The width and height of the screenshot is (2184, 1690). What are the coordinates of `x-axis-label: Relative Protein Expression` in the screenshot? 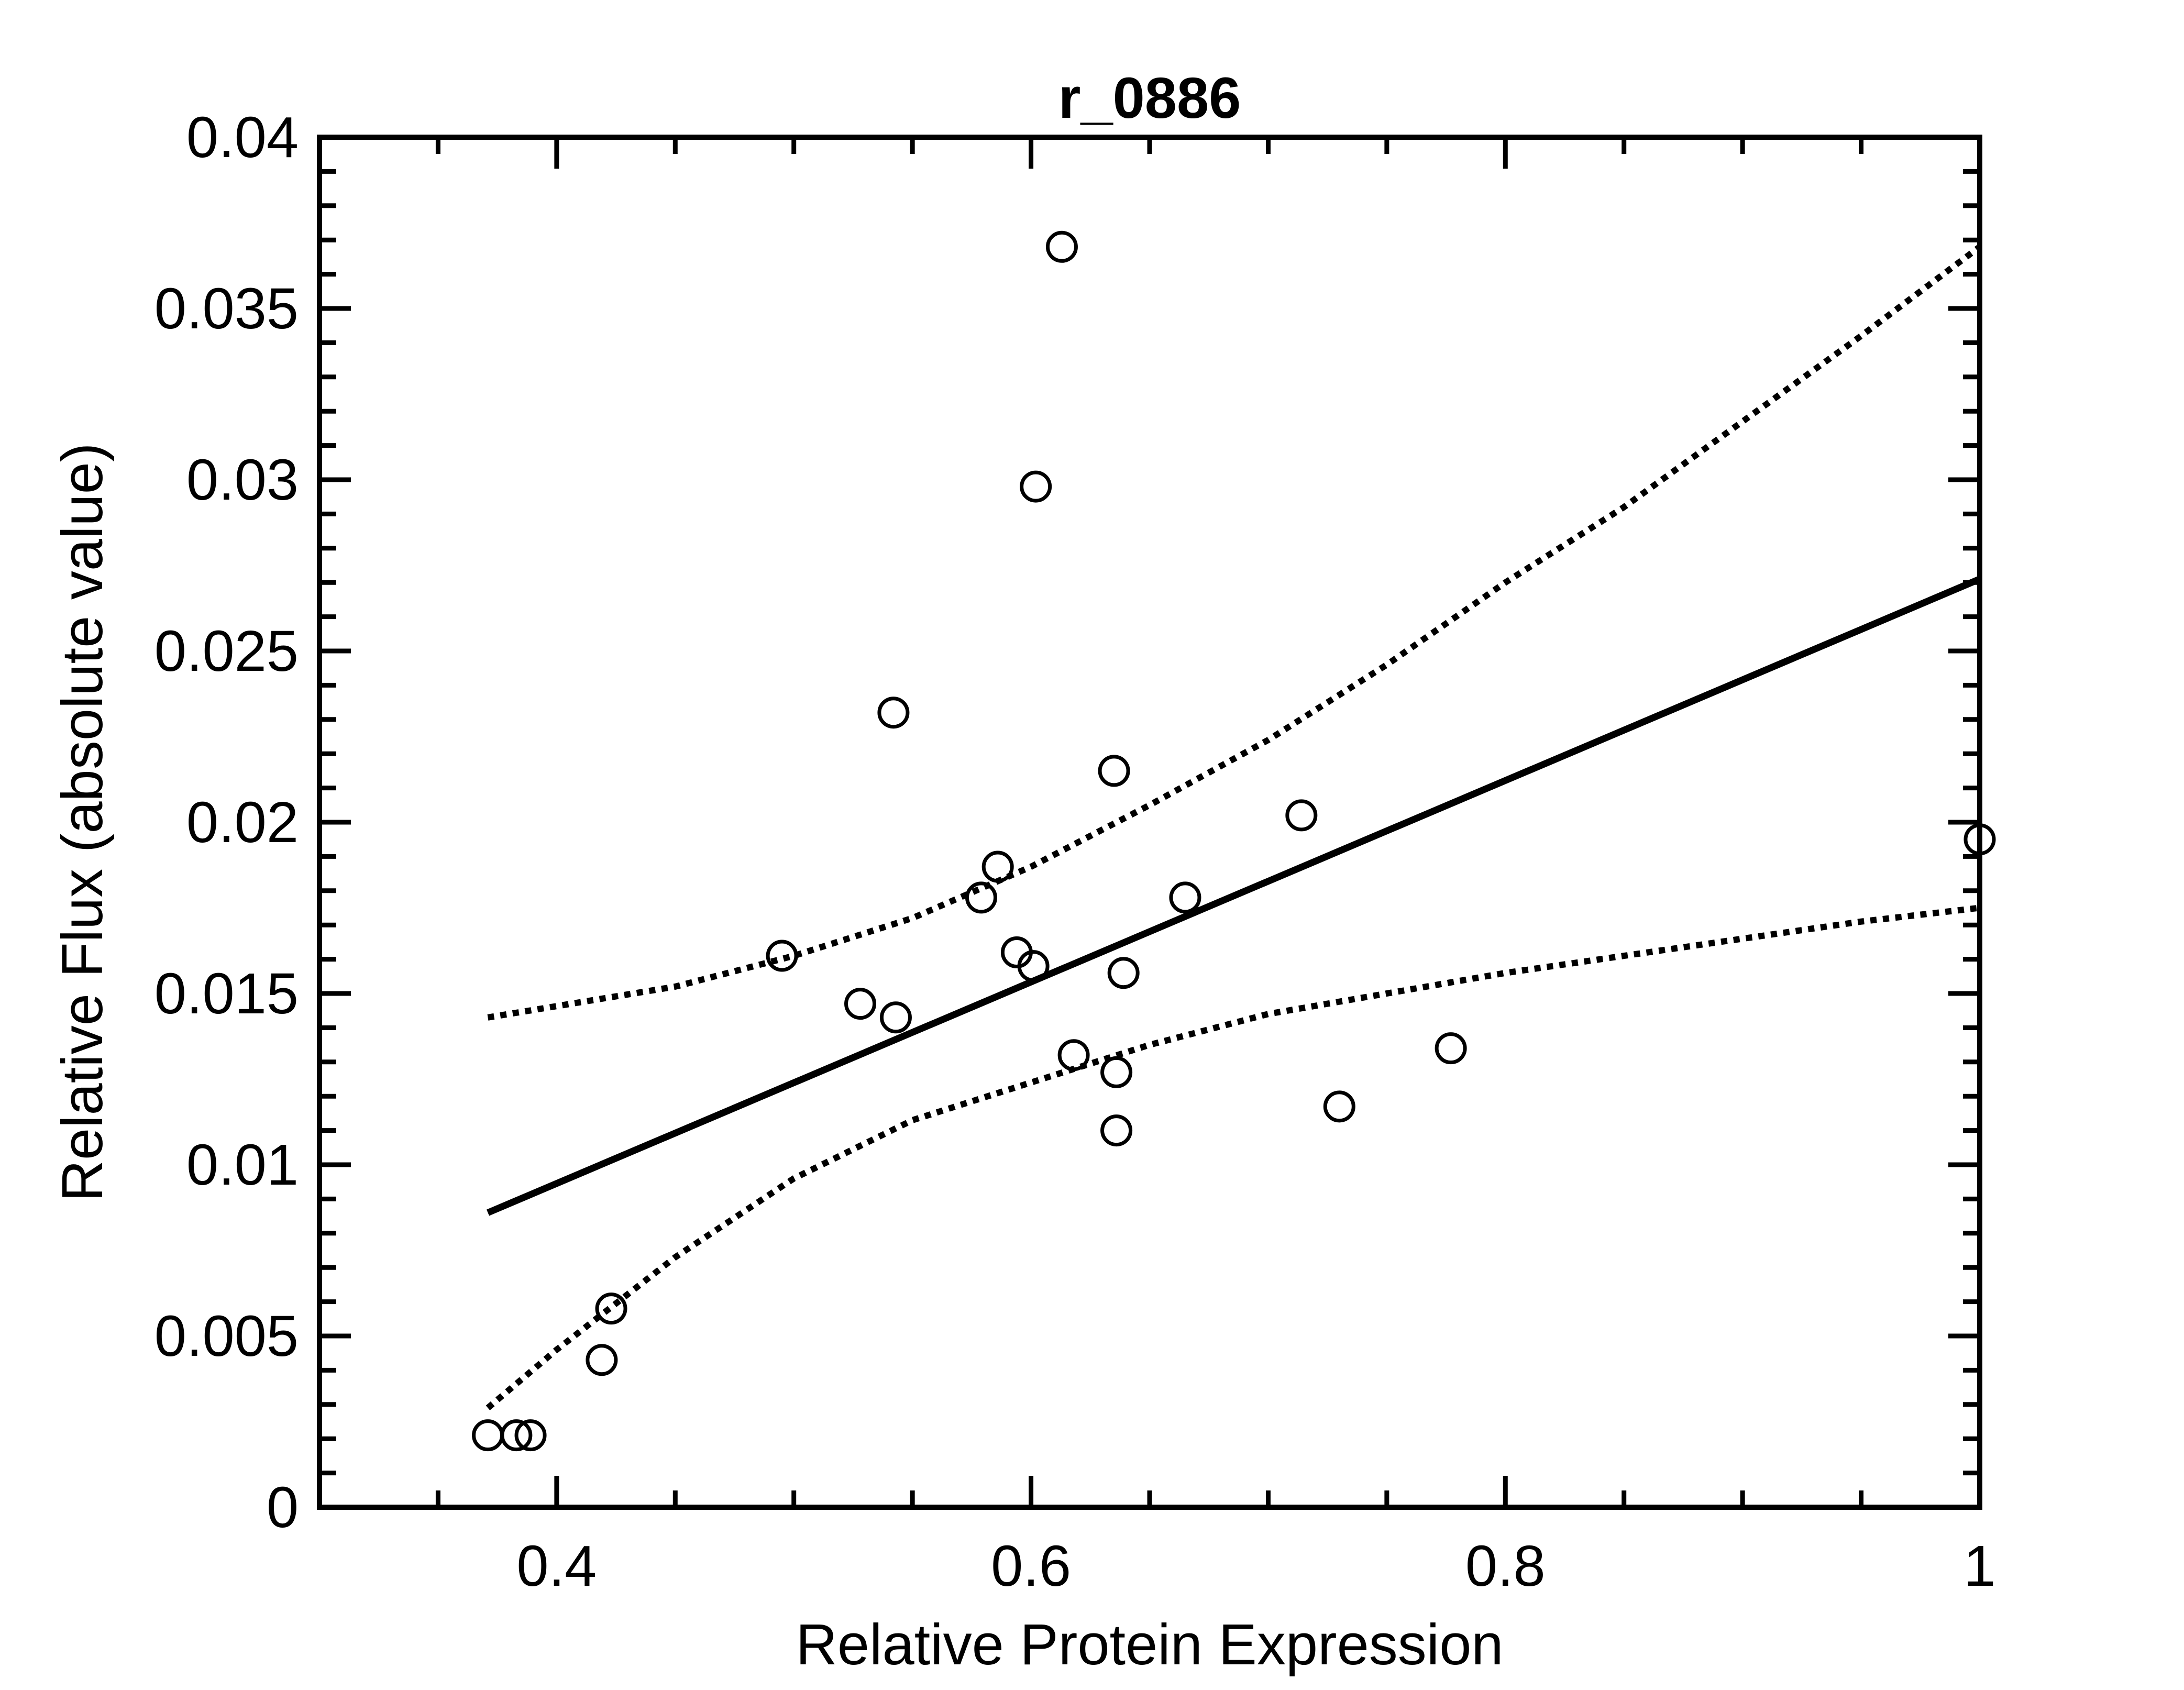 It's located at (1149, 1645).